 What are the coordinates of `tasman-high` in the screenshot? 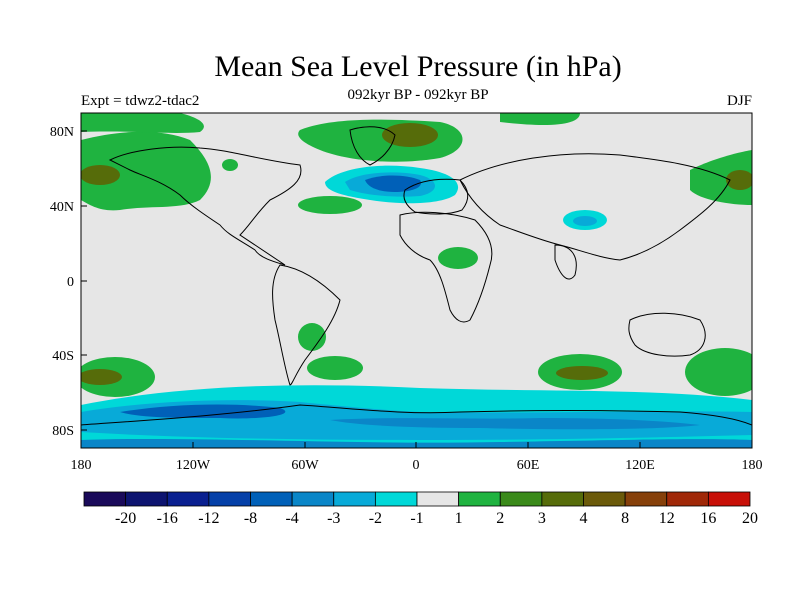 It's located at (718, 372).